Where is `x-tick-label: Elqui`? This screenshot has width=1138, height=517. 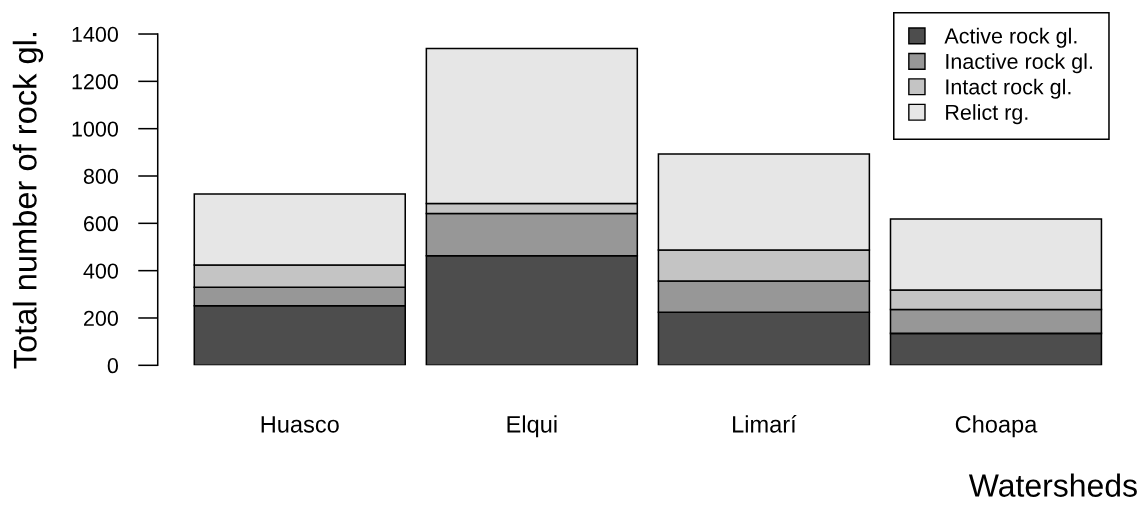
x-tick-label: Elqui is located at coordinates (532, 426).